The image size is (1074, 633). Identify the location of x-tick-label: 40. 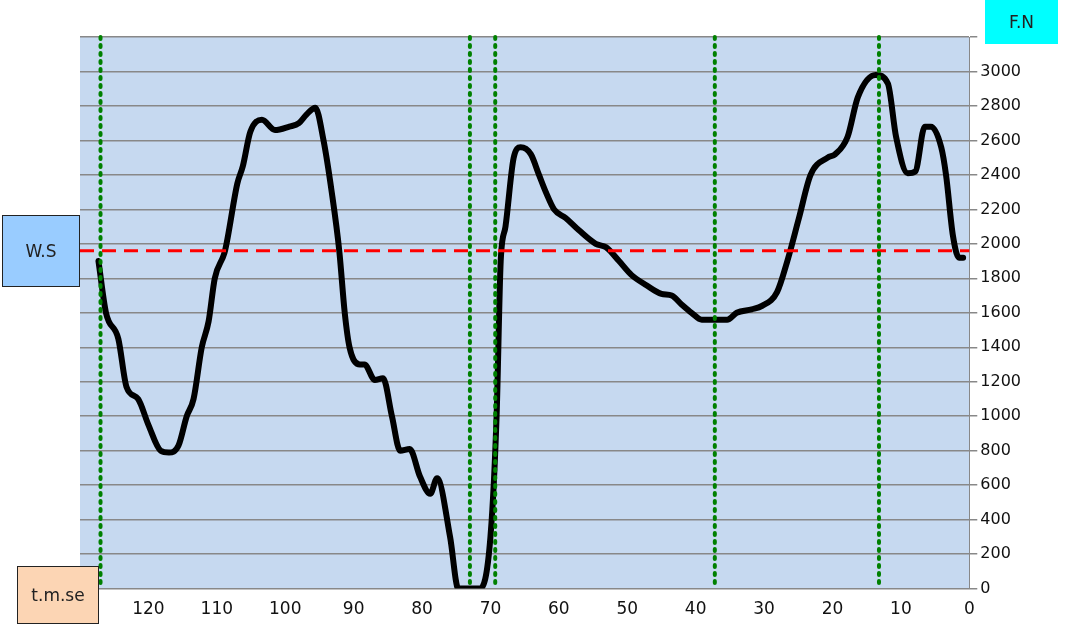
(695, 608).